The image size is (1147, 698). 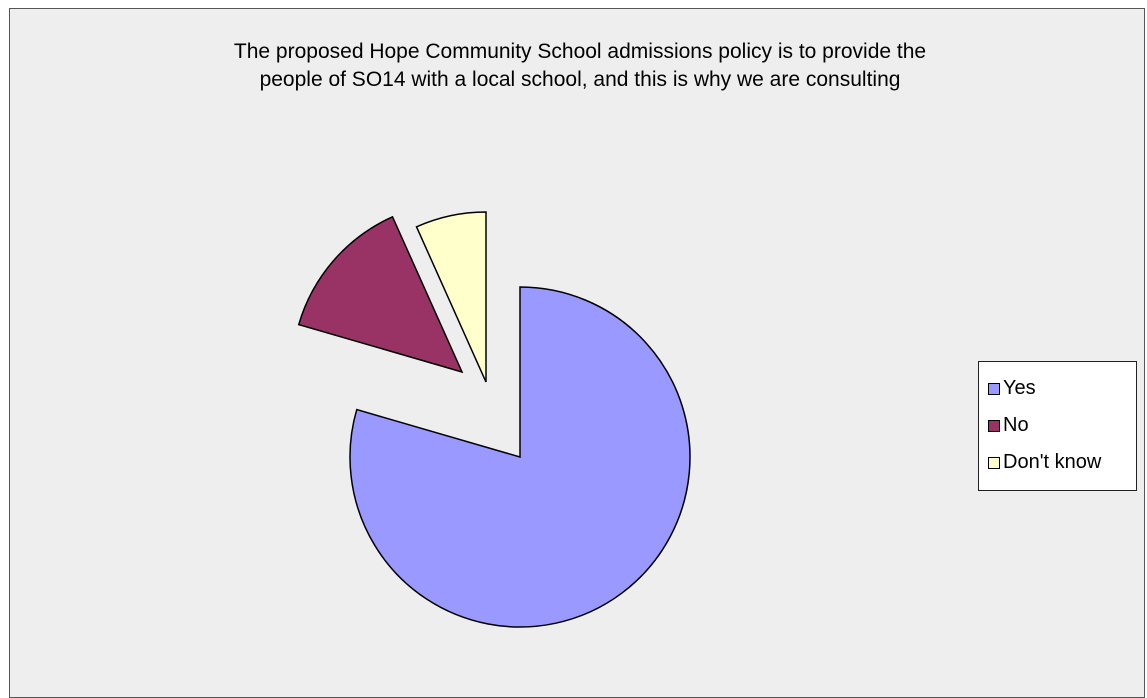 I want to click on legend-item-dont-know: Don't know, so click(x=1057, y=462).